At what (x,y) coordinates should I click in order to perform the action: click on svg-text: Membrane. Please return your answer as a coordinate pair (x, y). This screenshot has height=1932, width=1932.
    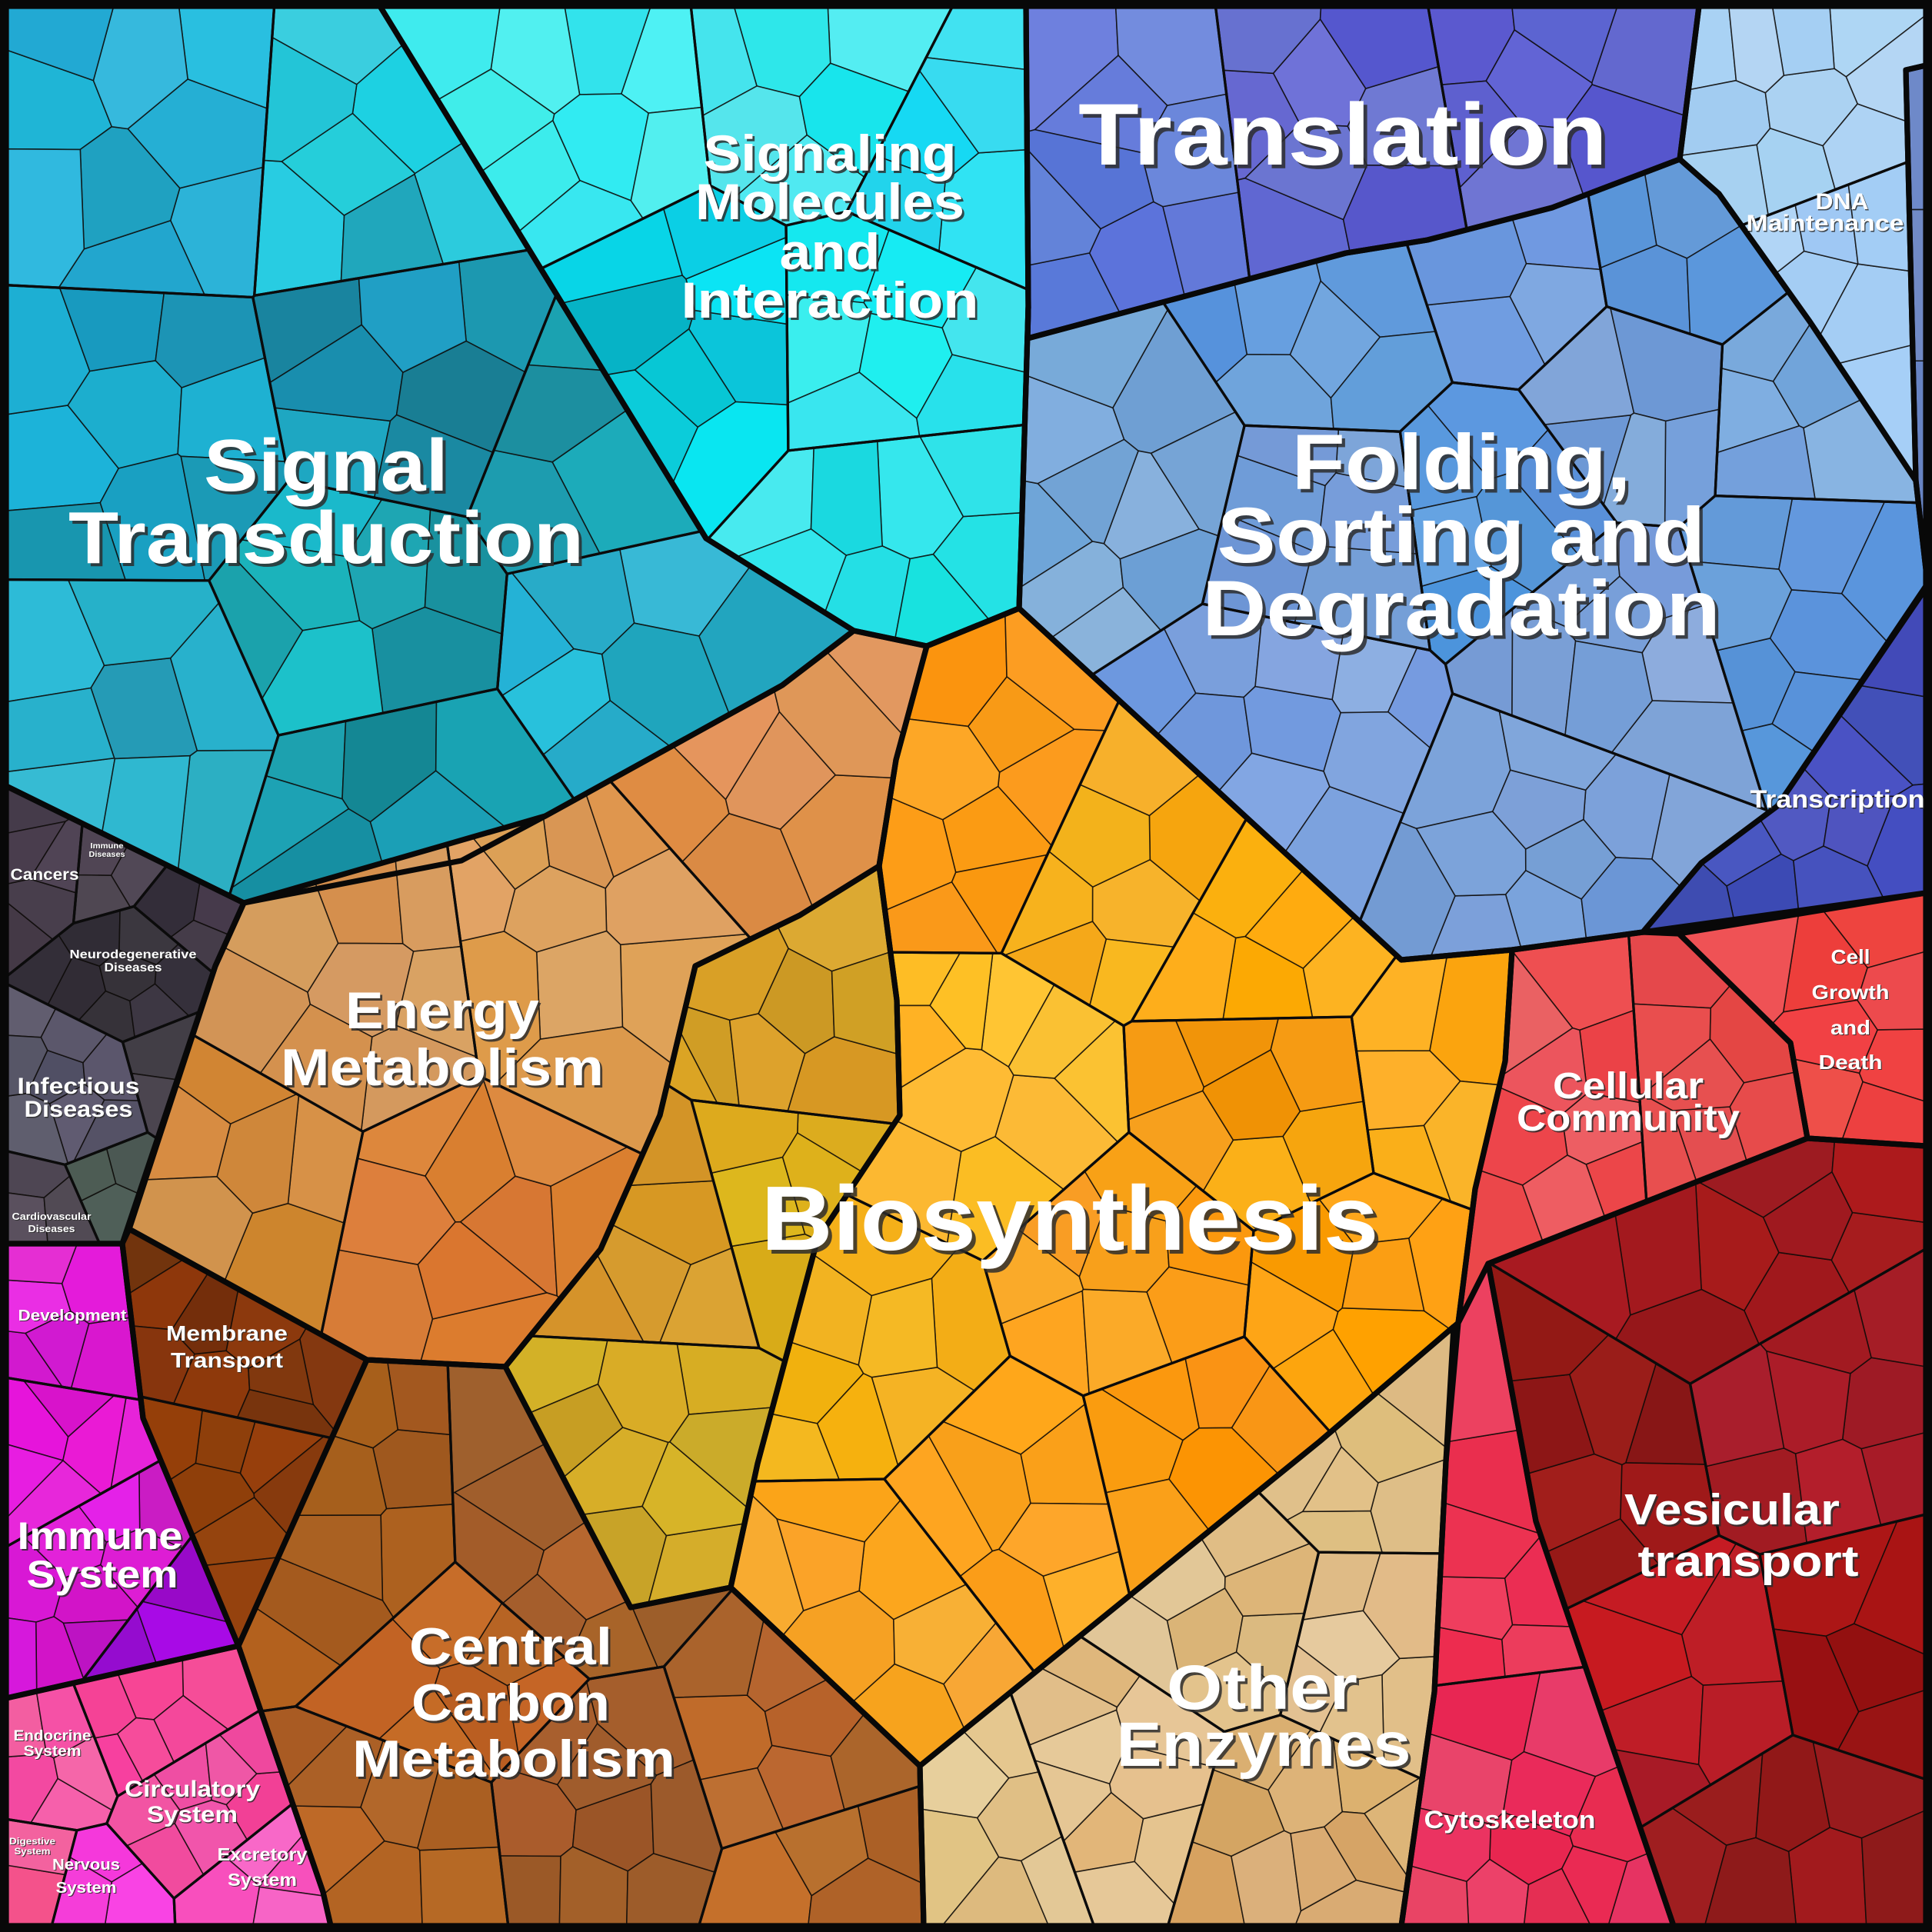
    Looking at the image, I should click on (227, 1333).